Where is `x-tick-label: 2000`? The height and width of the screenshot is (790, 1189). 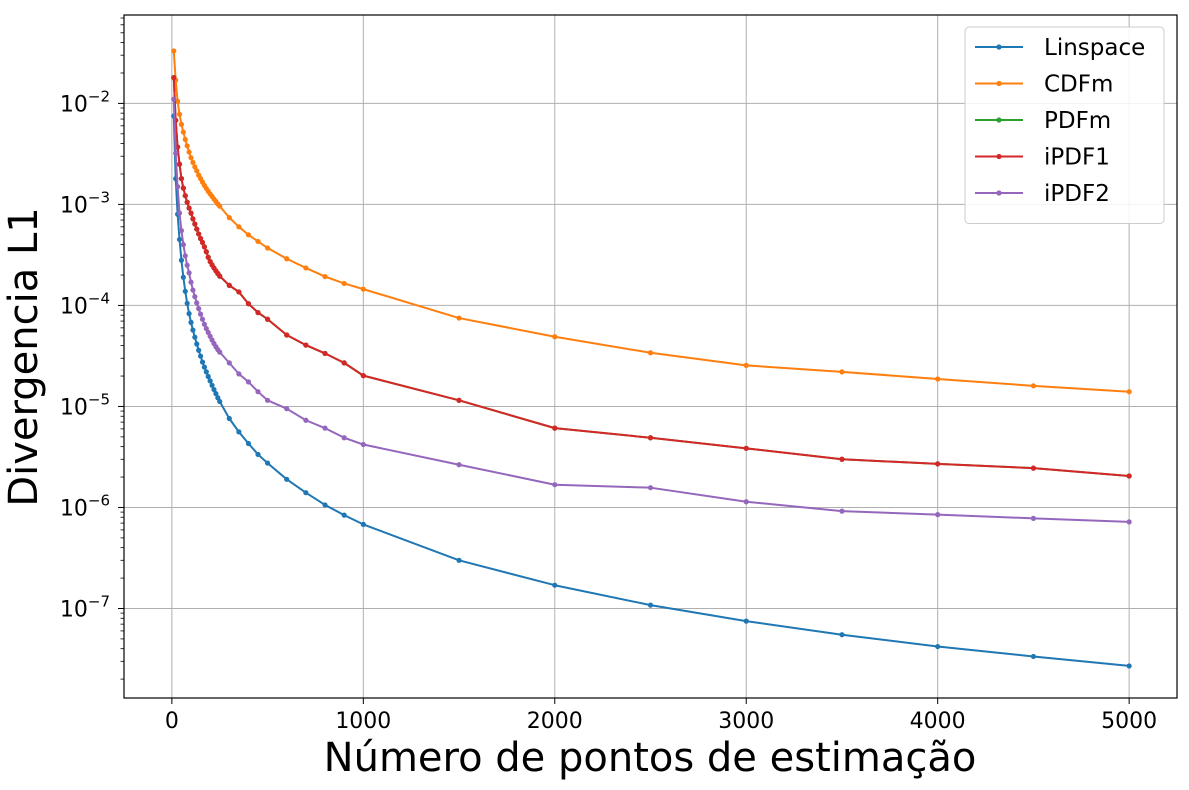 x-tick-label: 2000 is located at coordinates (555, 721).